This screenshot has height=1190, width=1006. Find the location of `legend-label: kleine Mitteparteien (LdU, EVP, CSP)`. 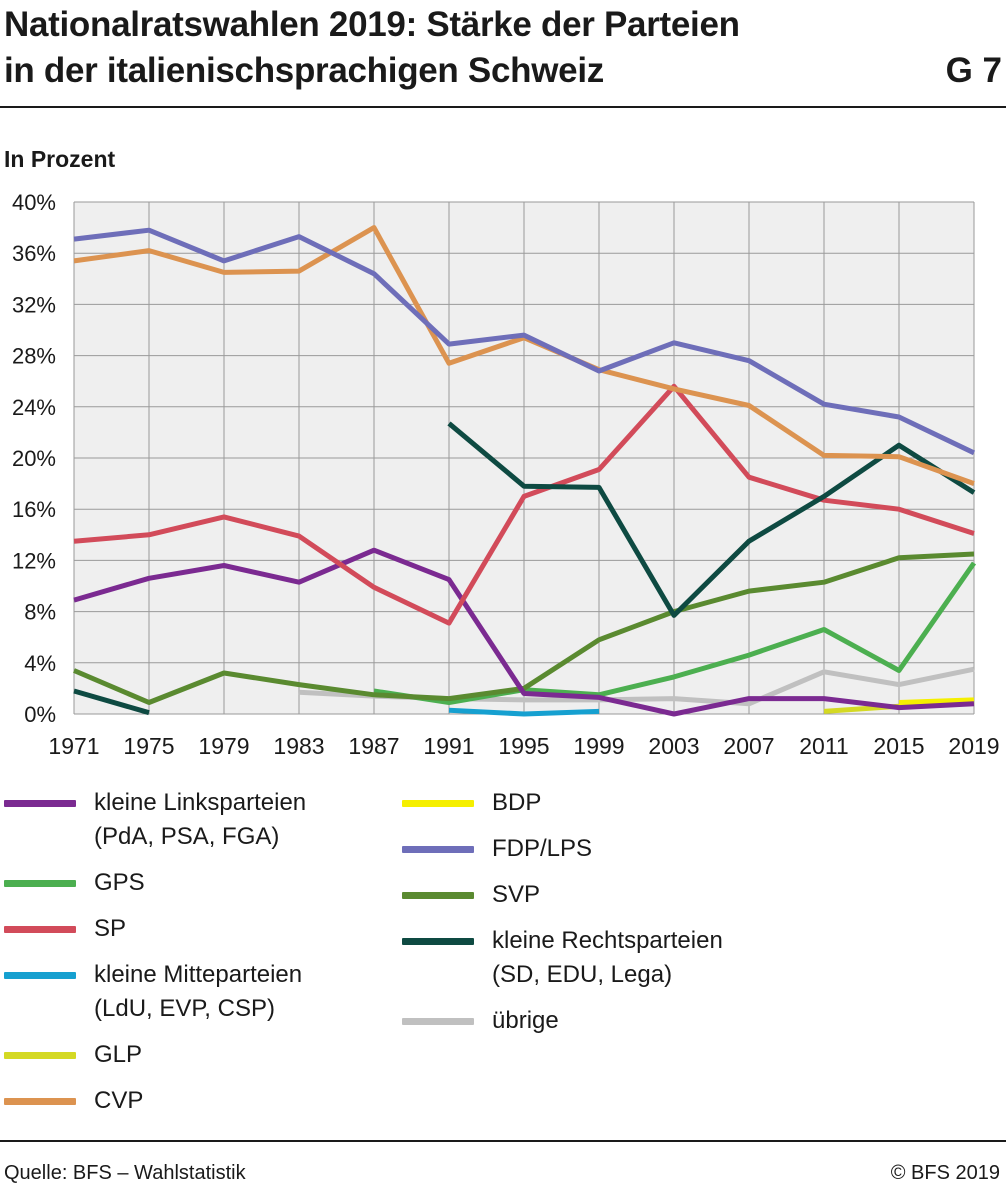

legend-label: kleine Mitteparteien (LdU, EVP, CSP) is located at coordinates (198, 991).